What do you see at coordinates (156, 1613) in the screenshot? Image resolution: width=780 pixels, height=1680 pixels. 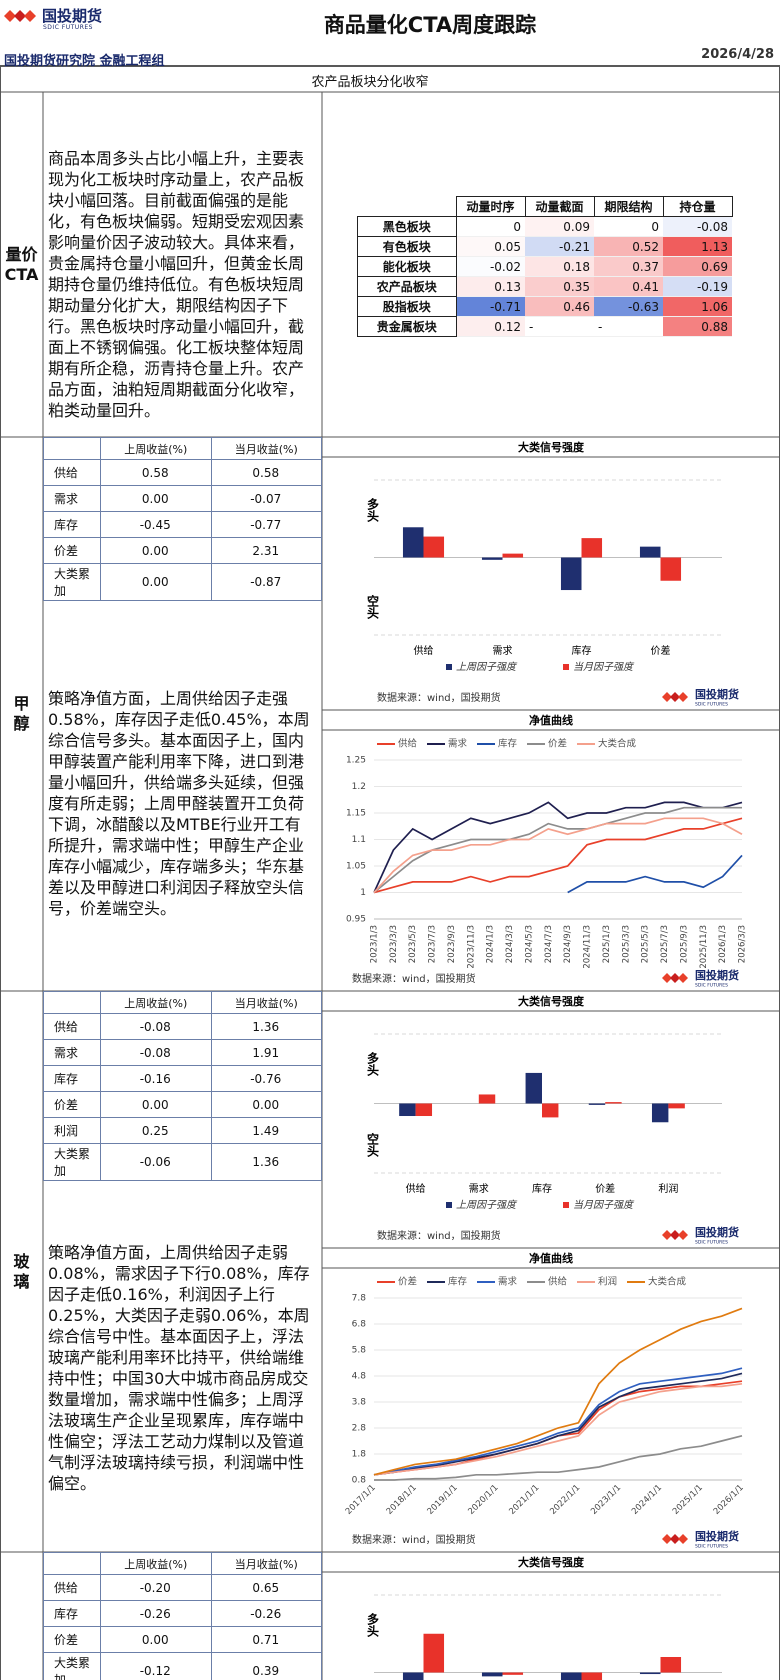 I see `factor-value: -0.26` at bounding box center [156, 1613].